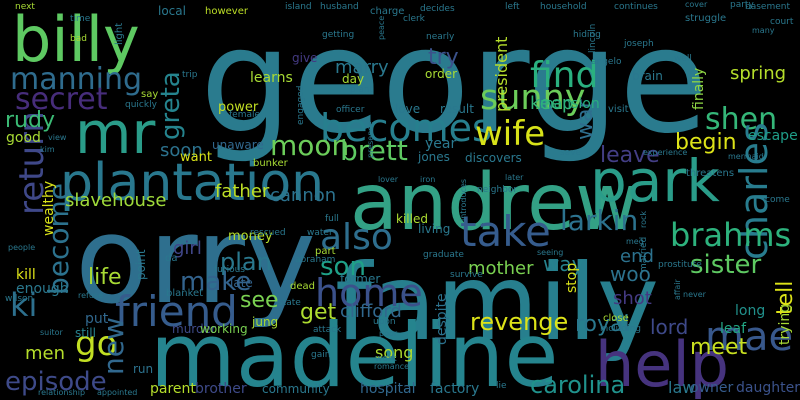  What do you see at coordinates (392, 367) in the screenshot?
I see `word-romance: romance` at bounding box center [392, 367].